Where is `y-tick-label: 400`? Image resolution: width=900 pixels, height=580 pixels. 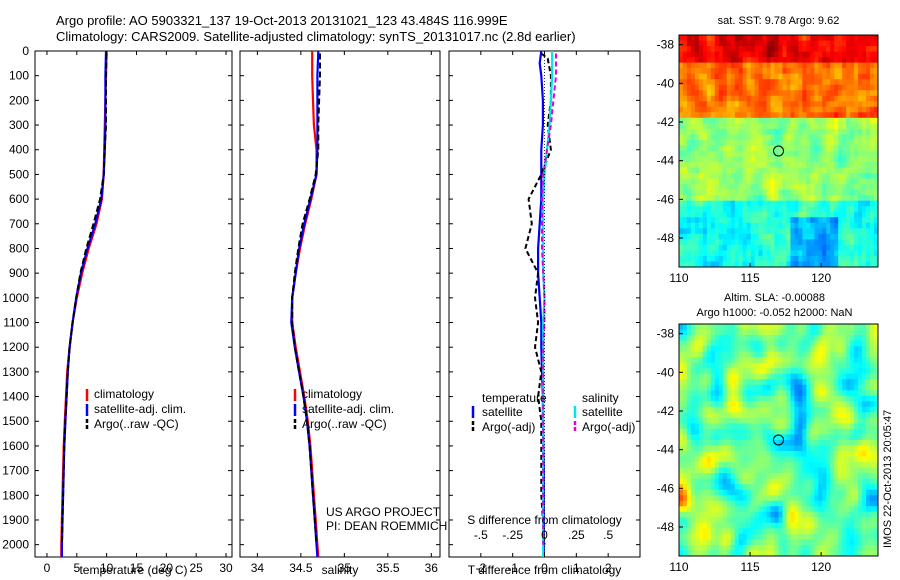 y-tick-label: 400 is located at coordinates (19, 150).